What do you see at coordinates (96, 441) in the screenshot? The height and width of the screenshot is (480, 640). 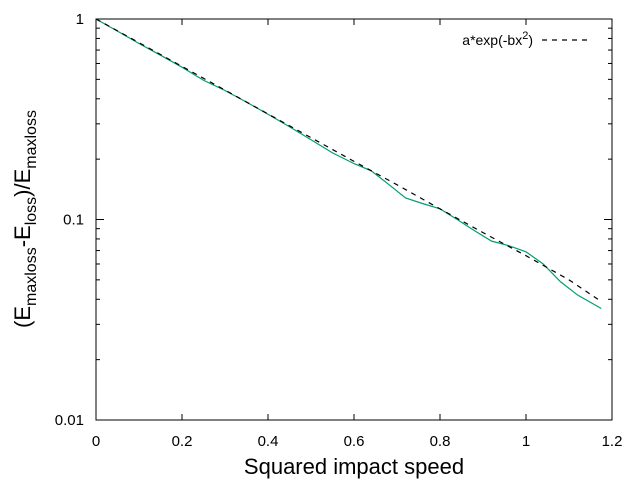 I see `x-tick-label: 0` at bounding box center [96, 441].